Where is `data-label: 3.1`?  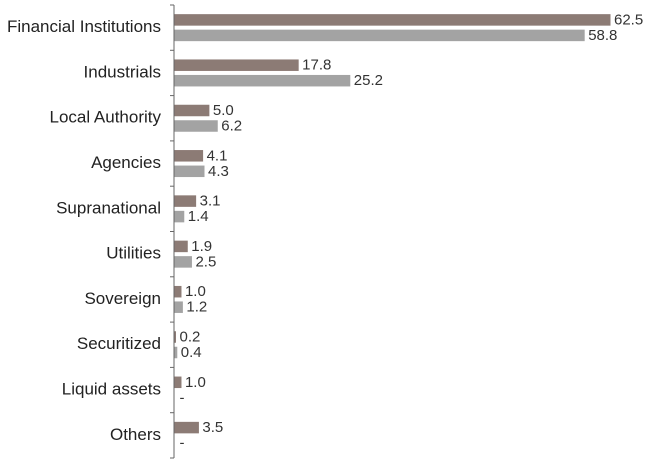 data-label: 3.1 is located at coordinates (210, 201).